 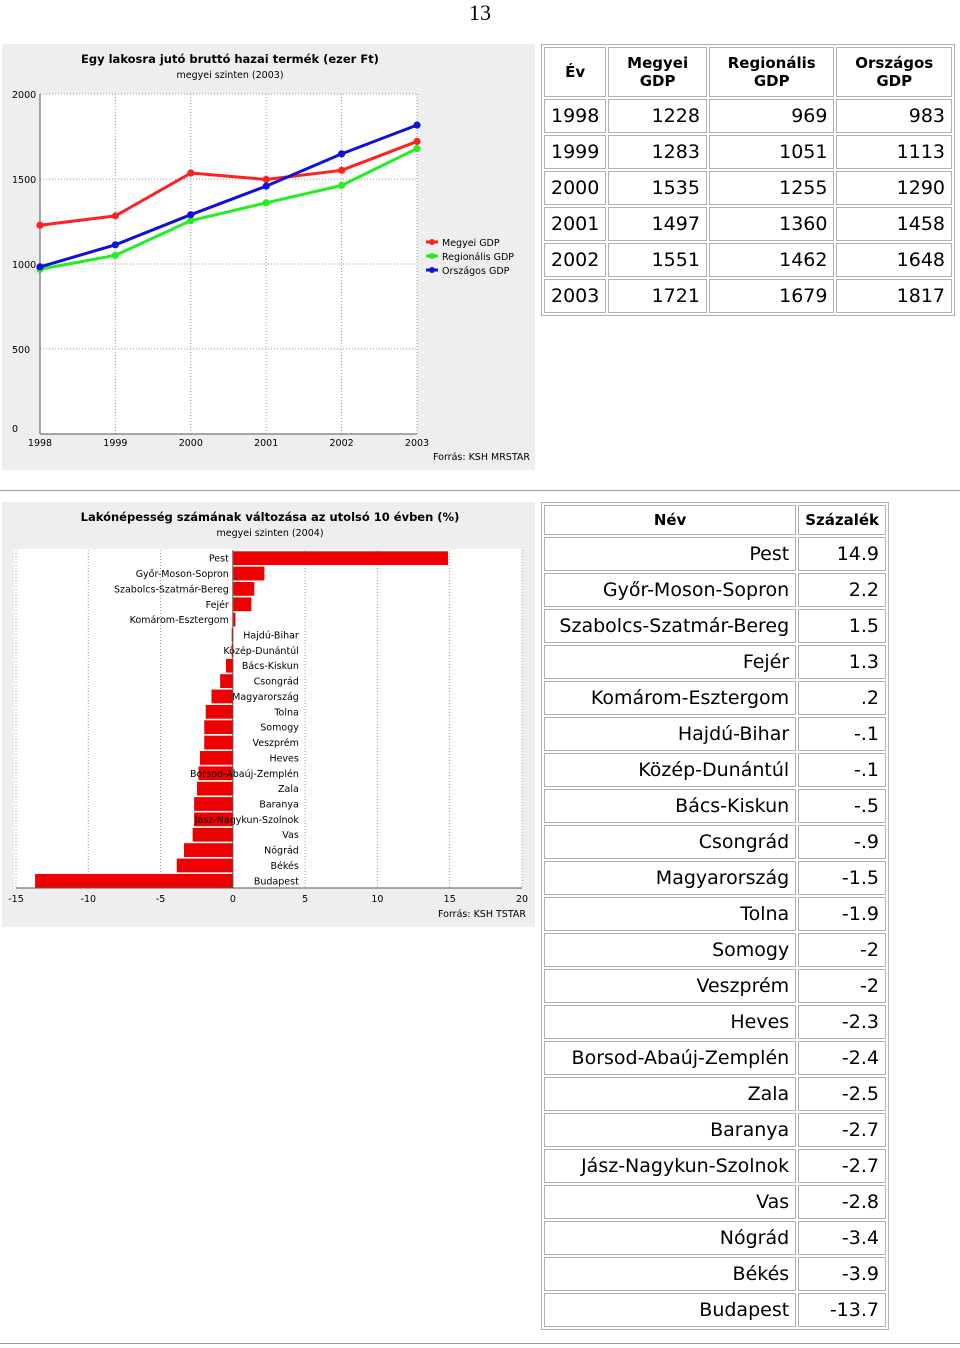 What do you see at coordinates (715, 1166) in the screenshot?
I see `pop-table-row: Jász-Nagykun-Szolnok -2.7` at bounding box center [715, 1166].